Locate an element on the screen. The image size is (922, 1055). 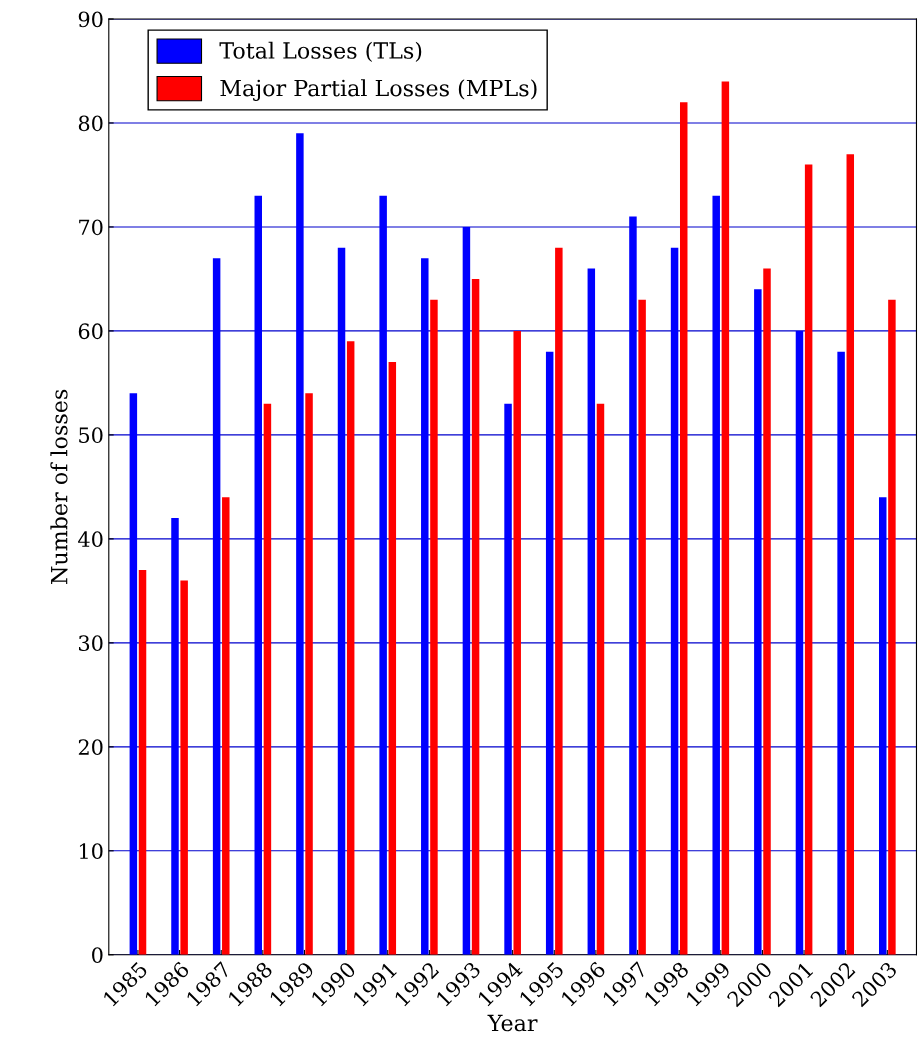
y-tick-label: 40 is located at coordinates (90, 539).